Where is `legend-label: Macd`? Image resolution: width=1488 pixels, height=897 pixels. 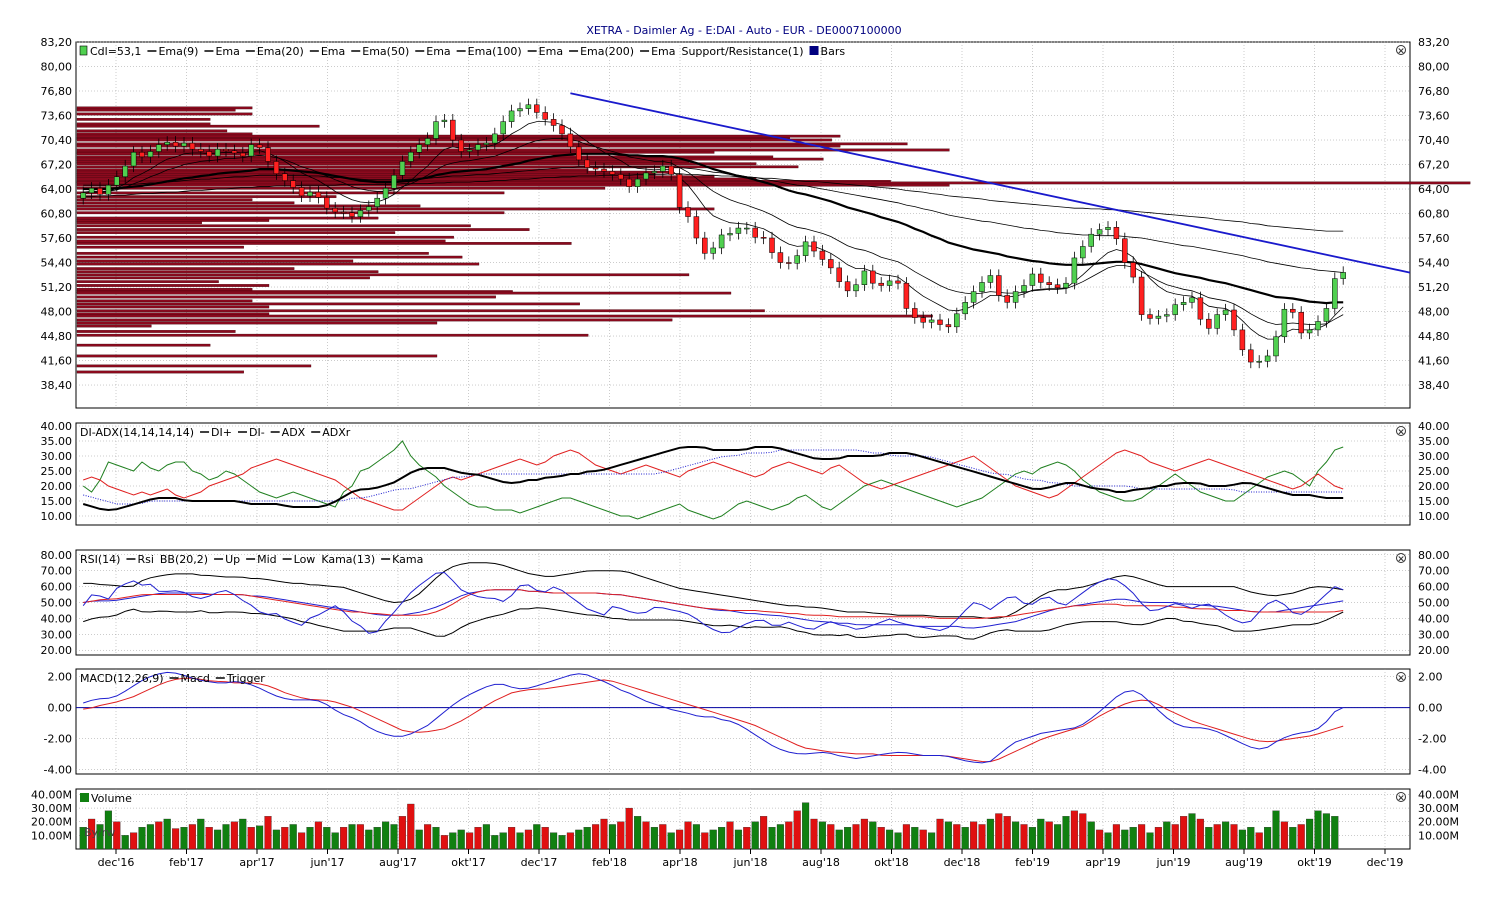
legend-label: Macd is located at coordinates (195, 678).